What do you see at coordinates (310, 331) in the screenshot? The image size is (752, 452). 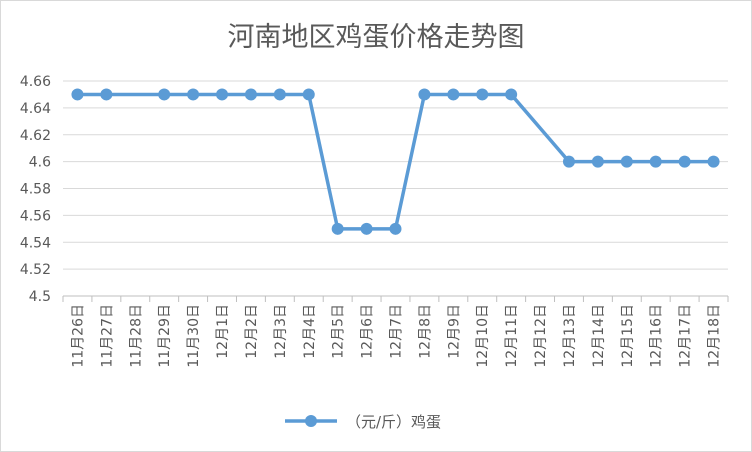 I see `x-tick-label: 12月4日` at bounding box center [310, 331].